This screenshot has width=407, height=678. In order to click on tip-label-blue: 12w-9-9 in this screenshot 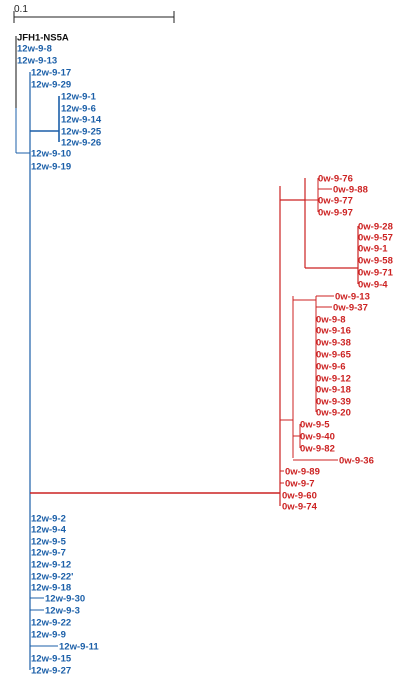, I will do `click(48, 635)`.